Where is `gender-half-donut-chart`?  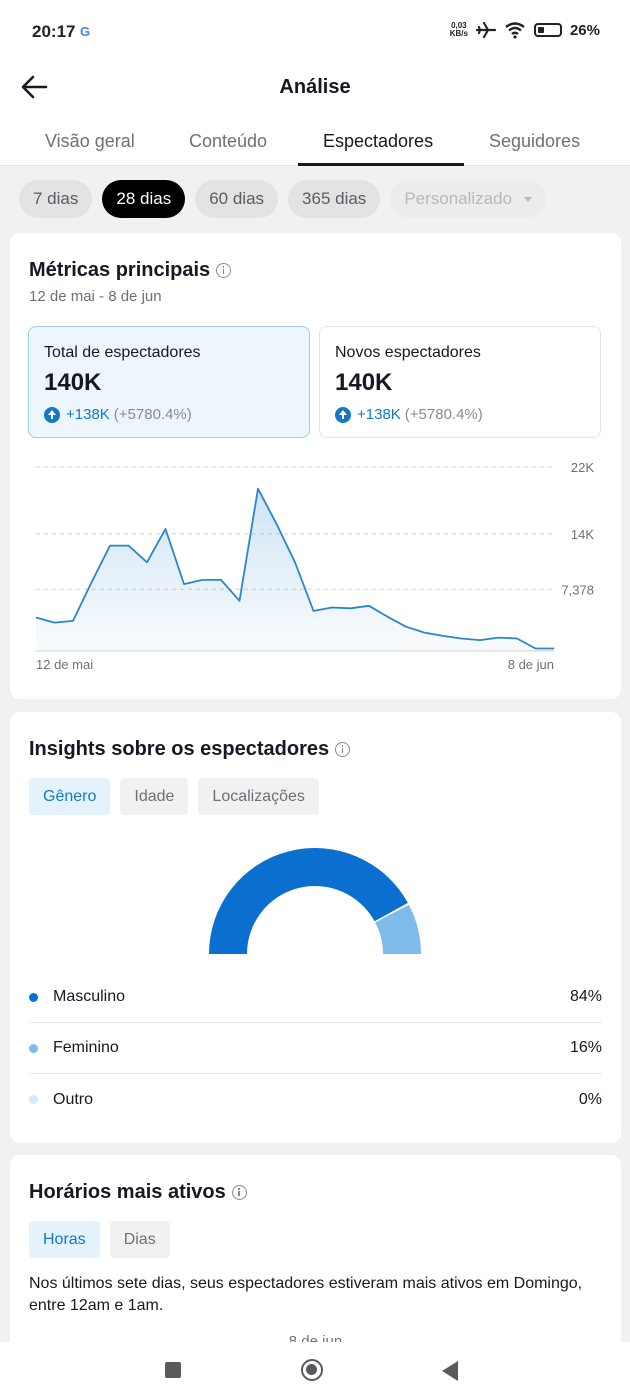
gender-half-donut-chart is located at coordinates (315, 900).